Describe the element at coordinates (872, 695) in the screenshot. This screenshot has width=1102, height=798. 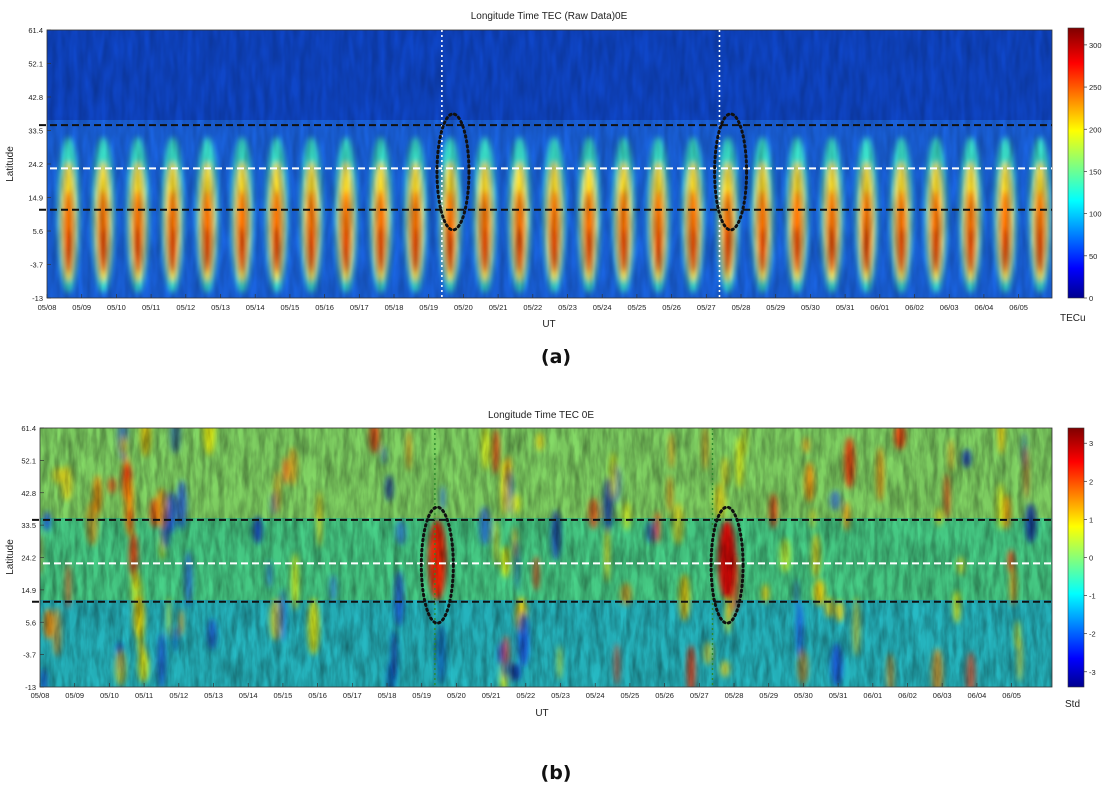
I see `x-tick-label: 06/01` at that location.